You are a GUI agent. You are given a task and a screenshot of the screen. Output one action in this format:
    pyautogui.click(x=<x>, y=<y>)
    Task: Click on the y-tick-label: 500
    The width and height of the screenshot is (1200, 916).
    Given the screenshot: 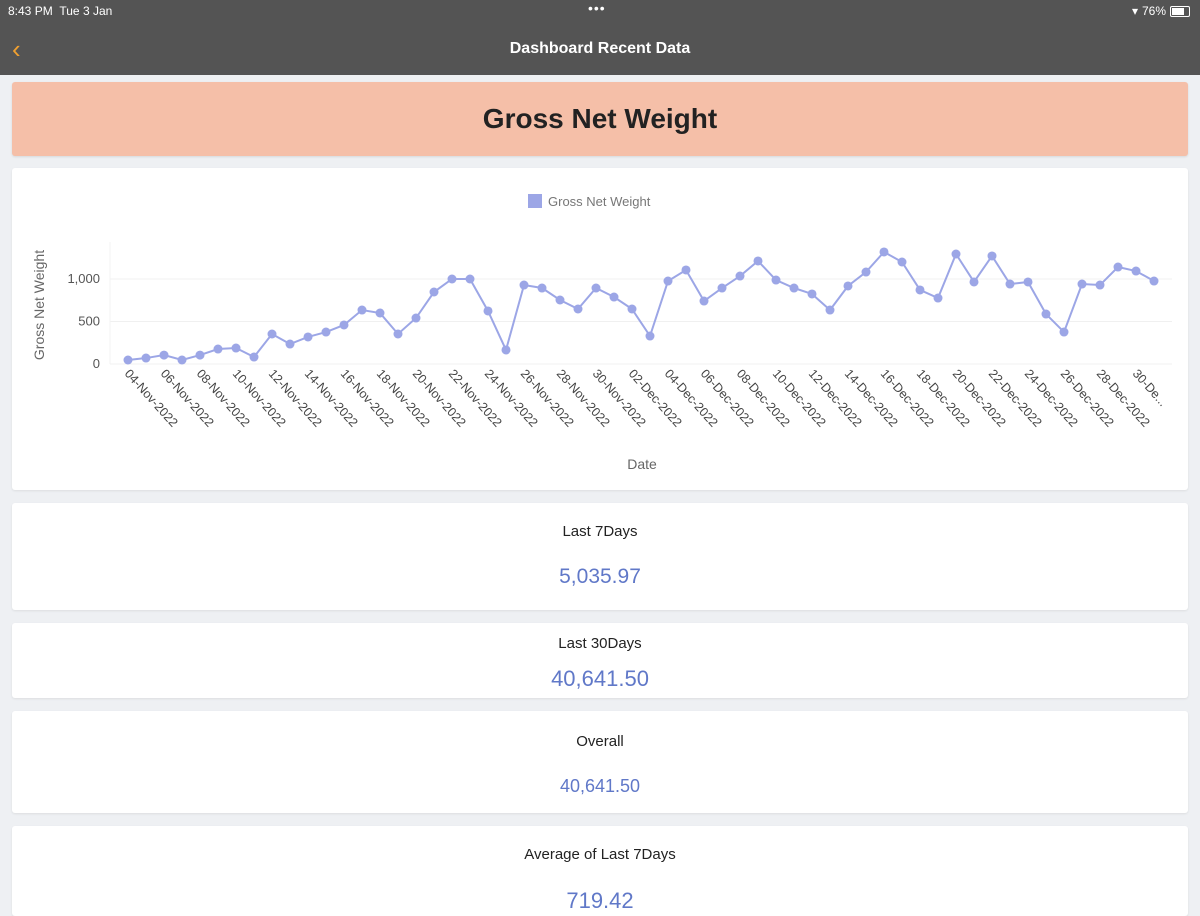 What is the action you would take?
    pyautogui.click(x=89, y=321)
    